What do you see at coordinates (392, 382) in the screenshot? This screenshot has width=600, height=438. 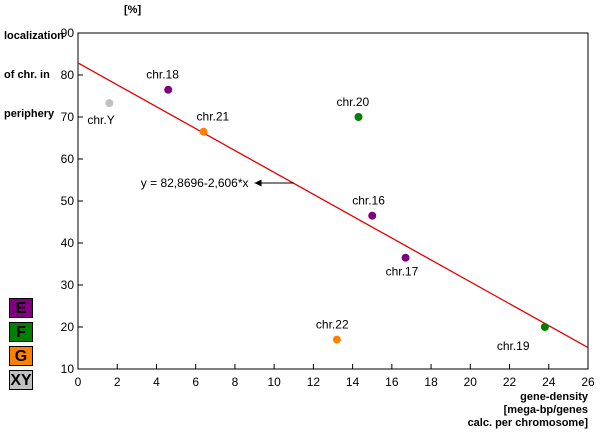 I see `x-tick-label: 16` at bounding box center [392, 382].